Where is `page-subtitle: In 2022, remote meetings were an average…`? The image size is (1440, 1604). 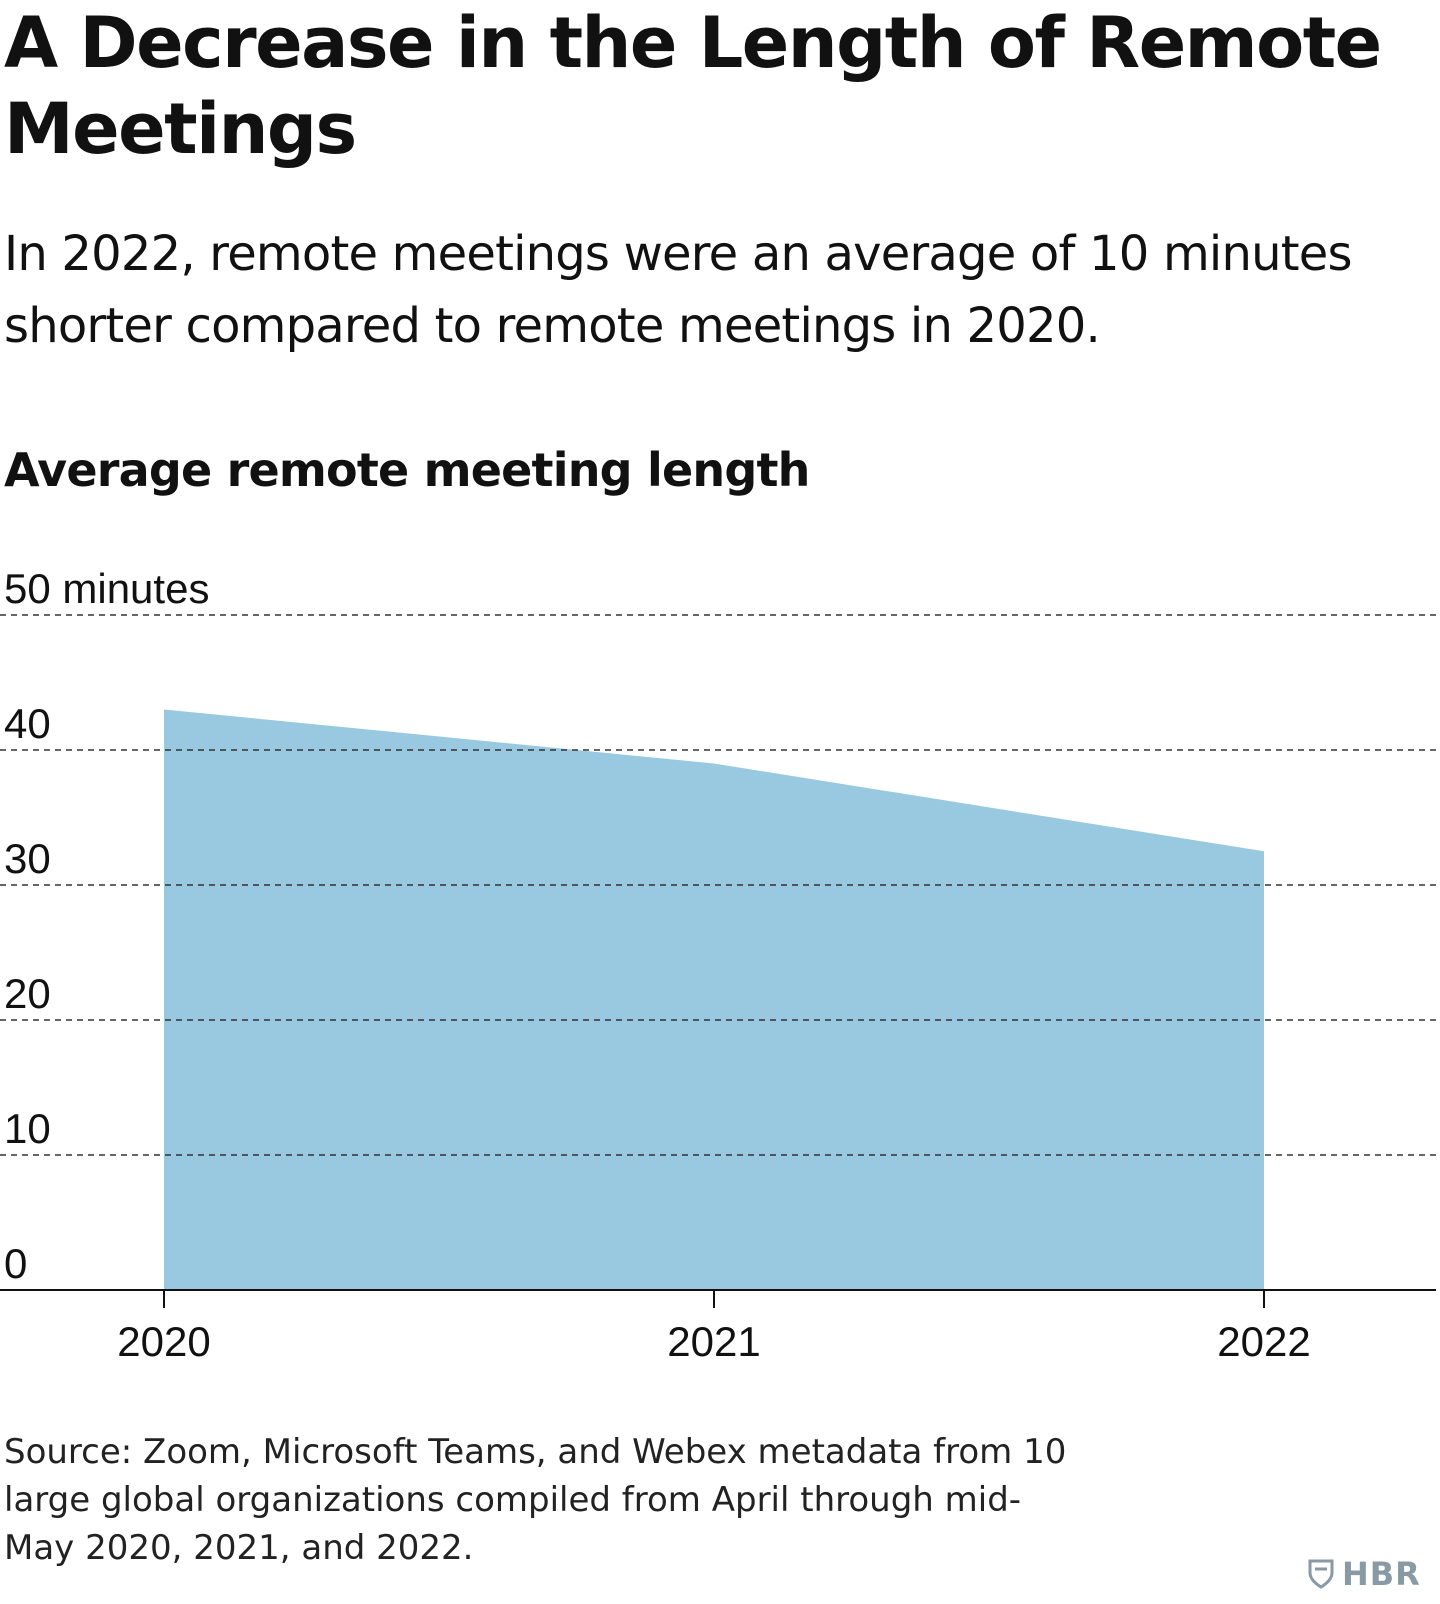
page-subtitle: In 2022, remote meetings were an average… is located at coordinates (678, 290).